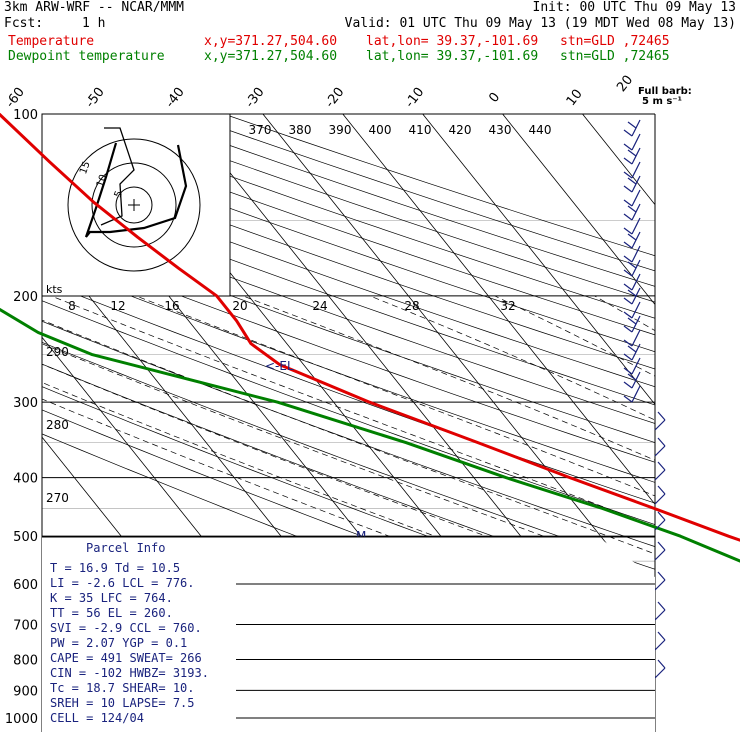 The image size is (740, 740). Describe the element at coordinates (25, 479) in the screenshot. I see `pressure-label-400: 400` at that location.